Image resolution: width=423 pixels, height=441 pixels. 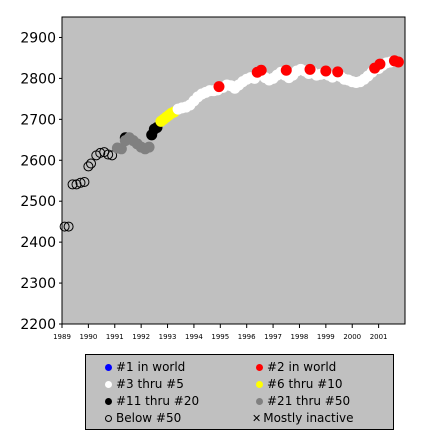 I want to click on legend-item-top11-20: #11 thru #20, so click(x=152, y=401).